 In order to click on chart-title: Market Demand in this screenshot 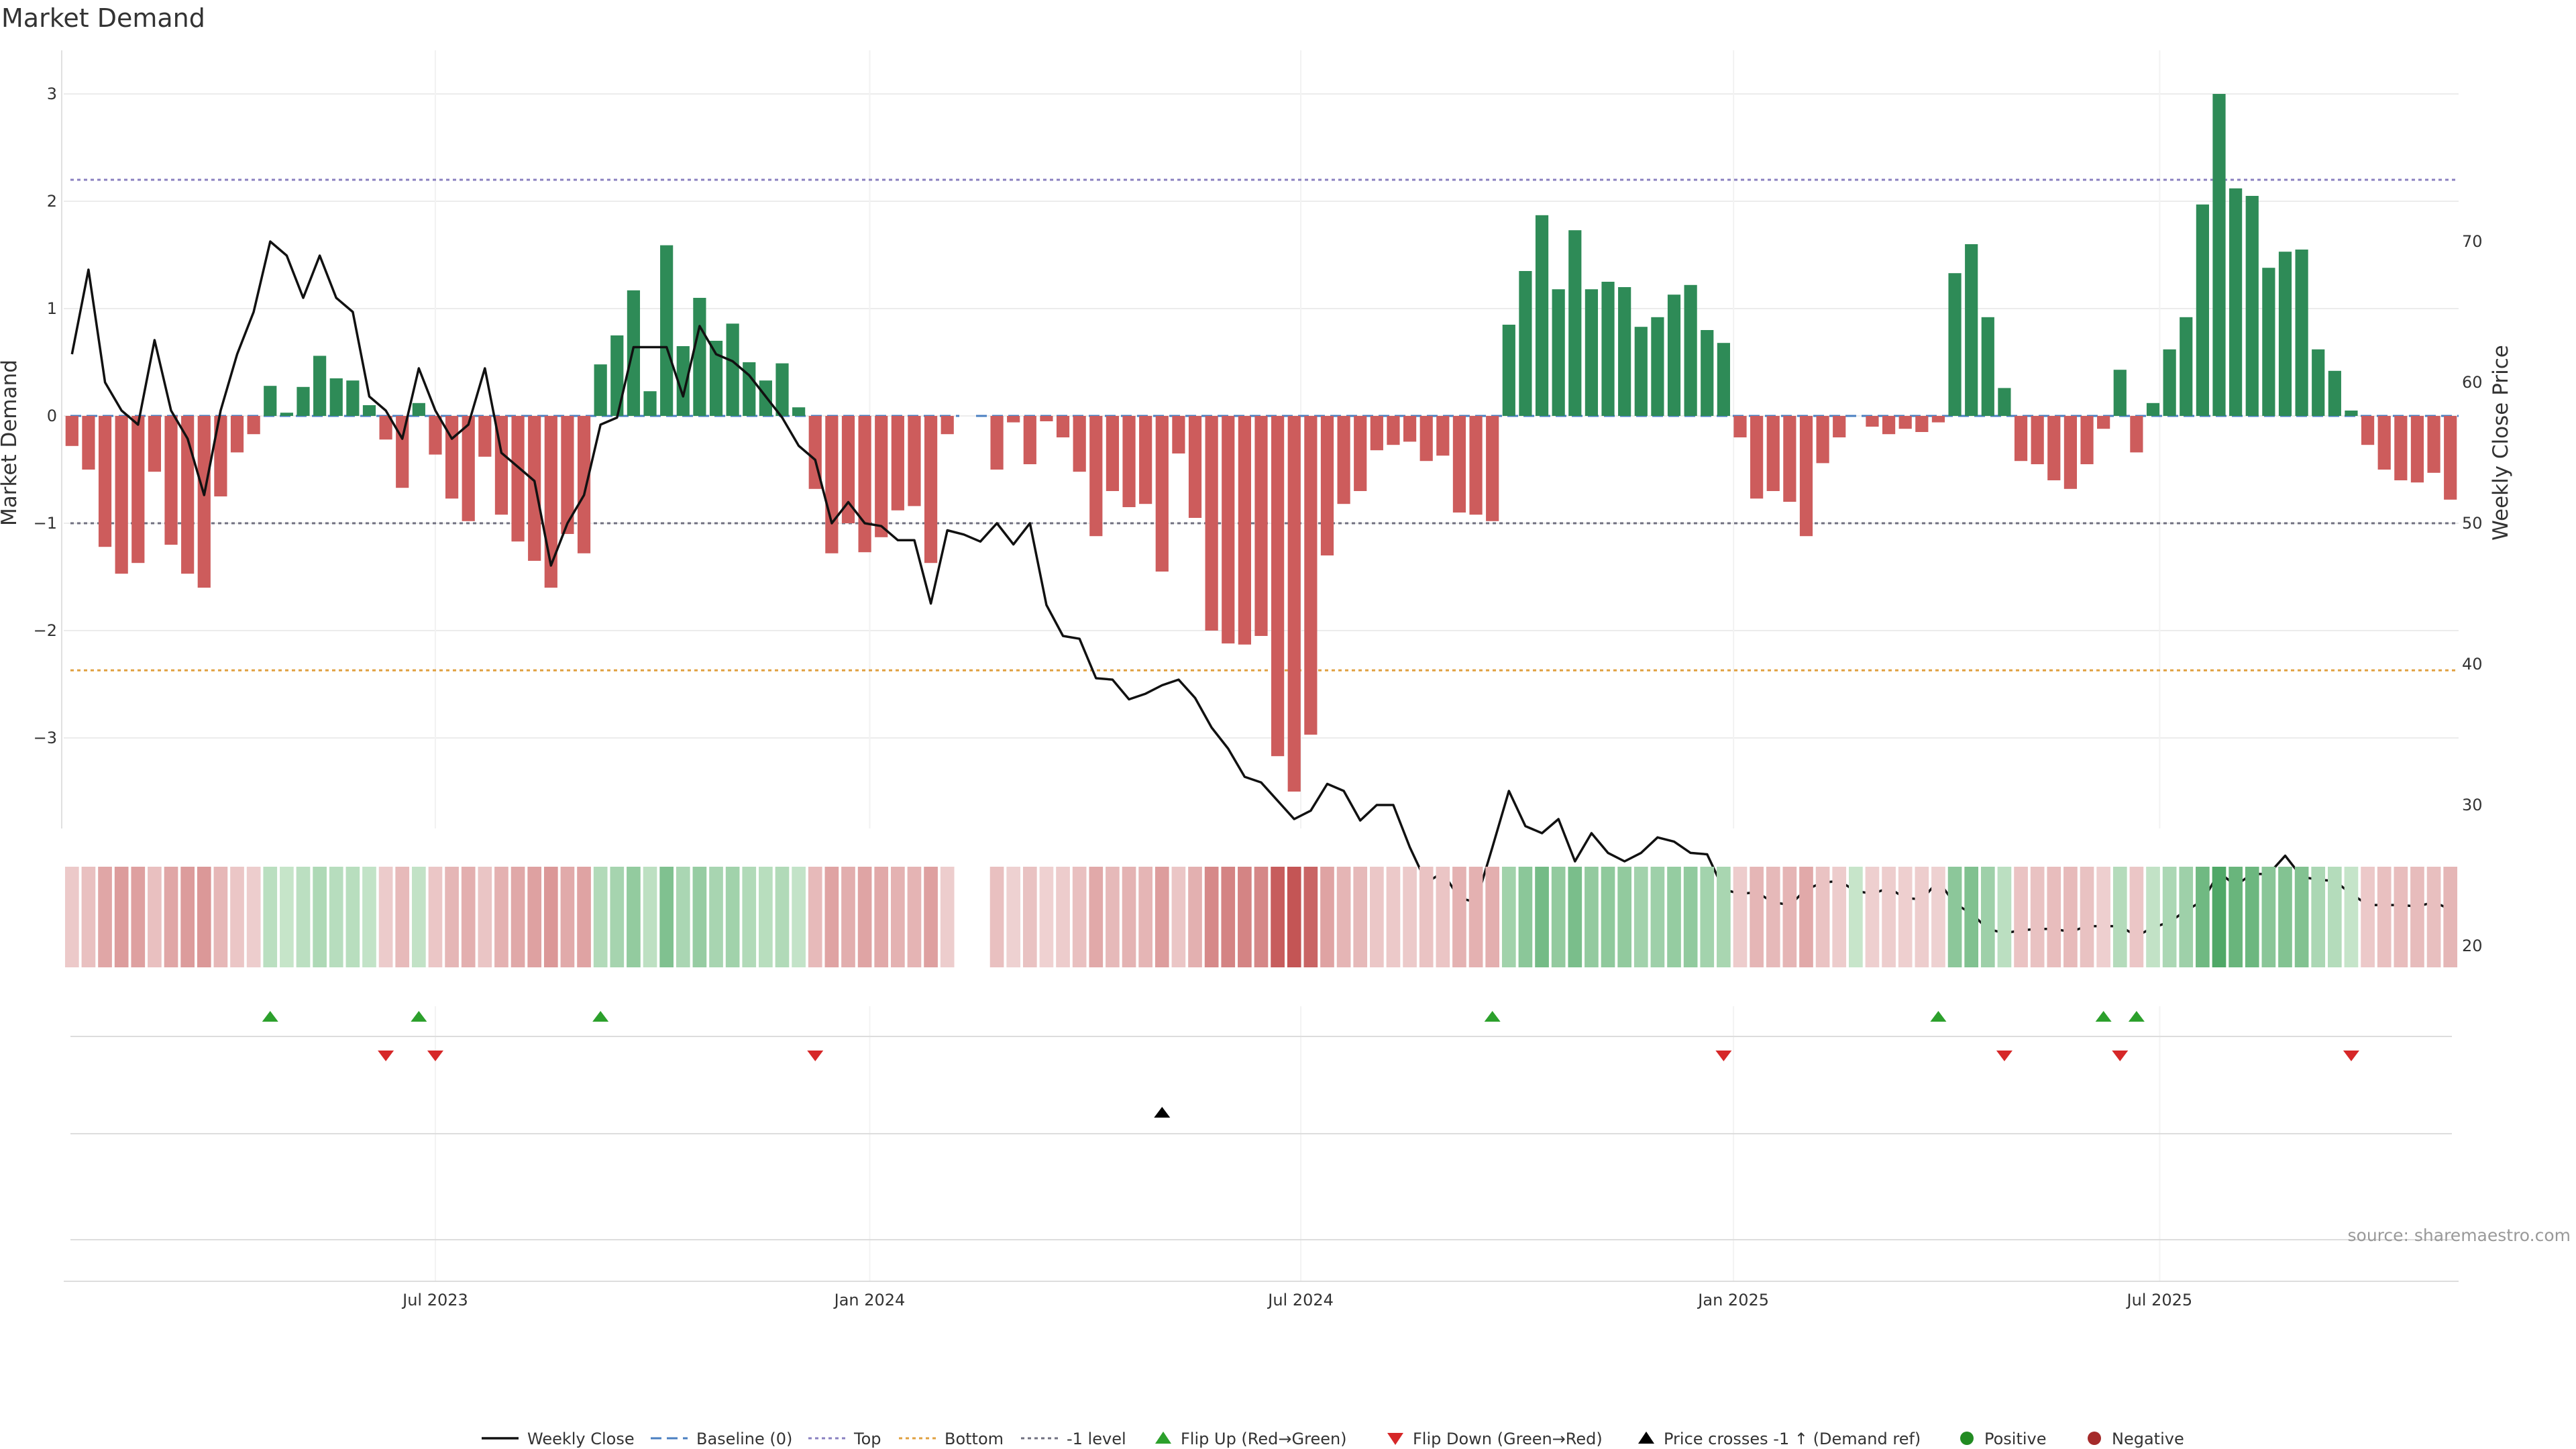, I will do `click(103, 18)`.